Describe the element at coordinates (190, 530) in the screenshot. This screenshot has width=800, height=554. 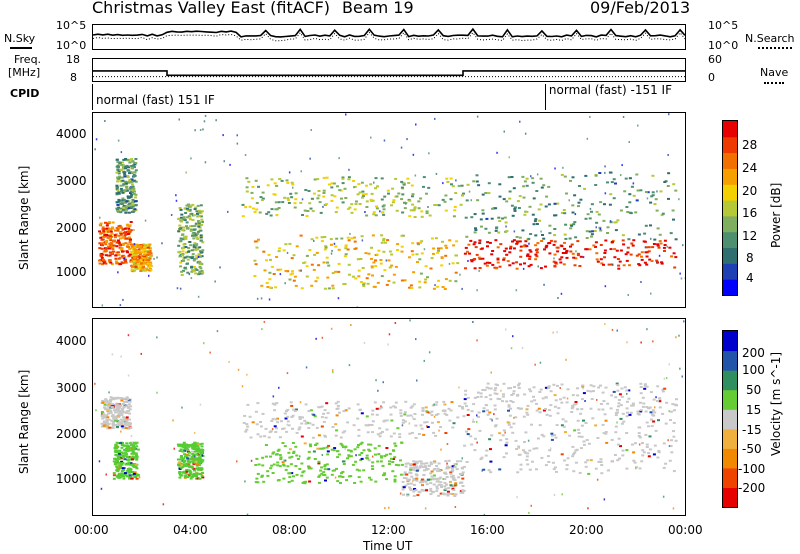
I see `time-tick-label: 04:00` at that location.